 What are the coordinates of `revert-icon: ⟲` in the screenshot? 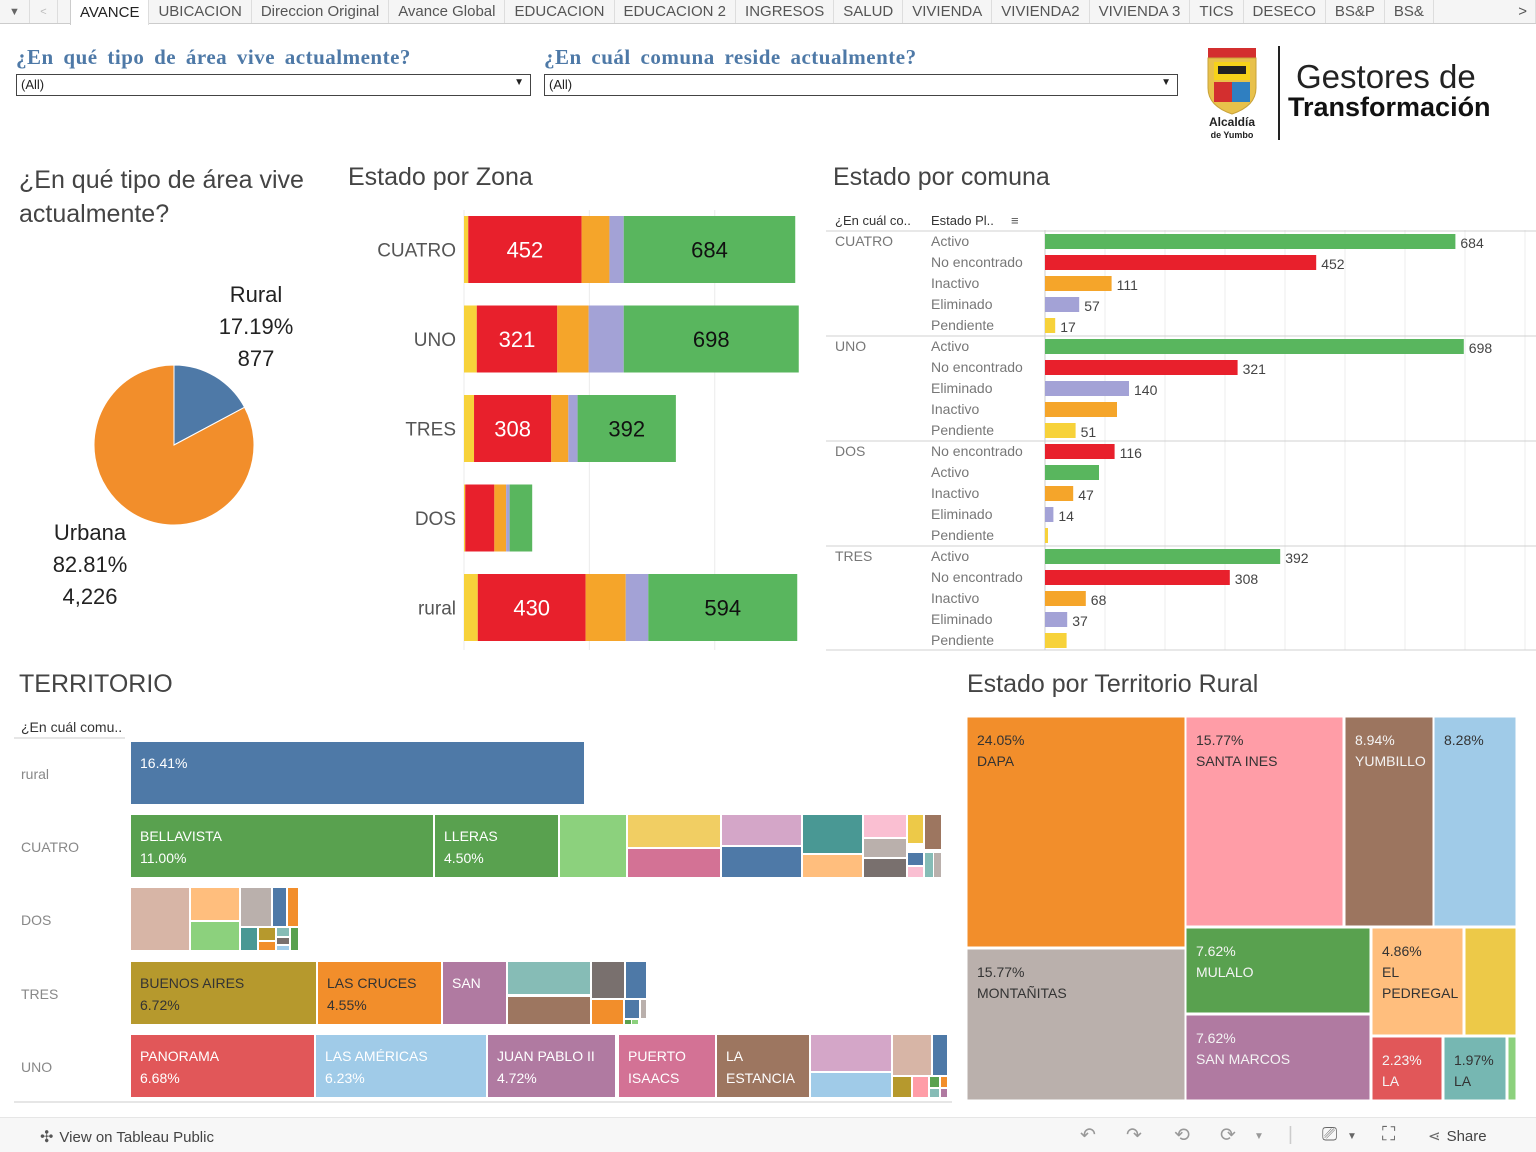 It's located at (1182, 1135).